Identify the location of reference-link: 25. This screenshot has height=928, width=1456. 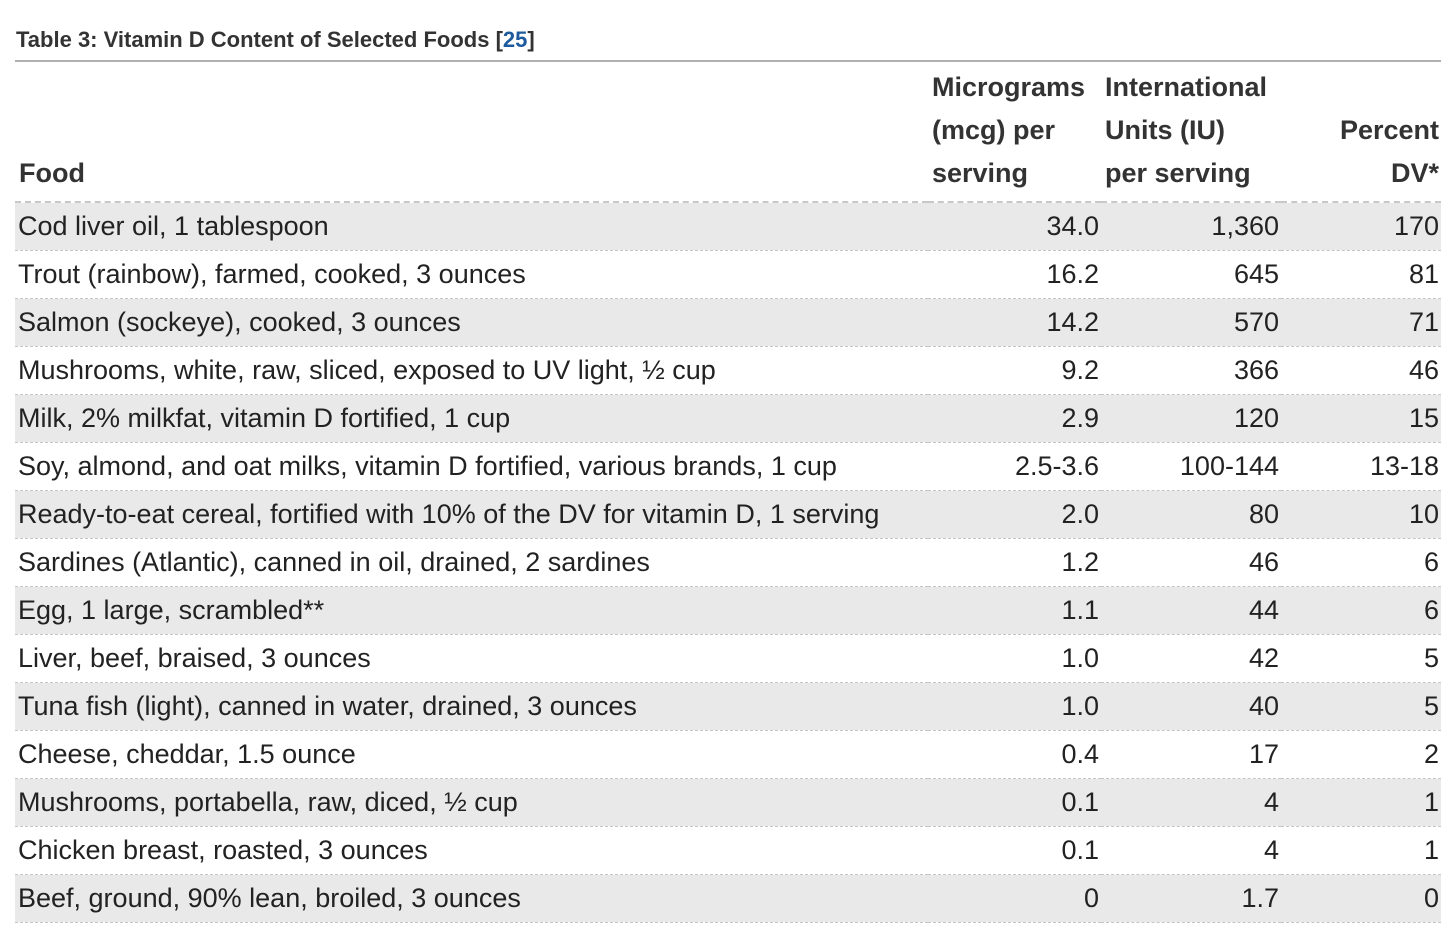
(515, 39).